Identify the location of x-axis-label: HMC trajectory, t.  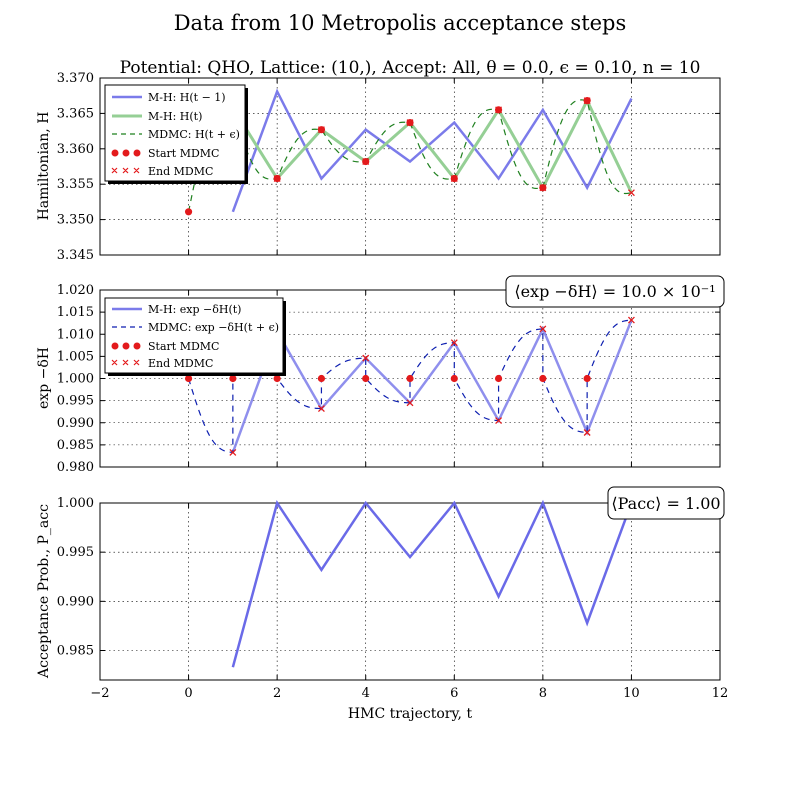
(410, 714).